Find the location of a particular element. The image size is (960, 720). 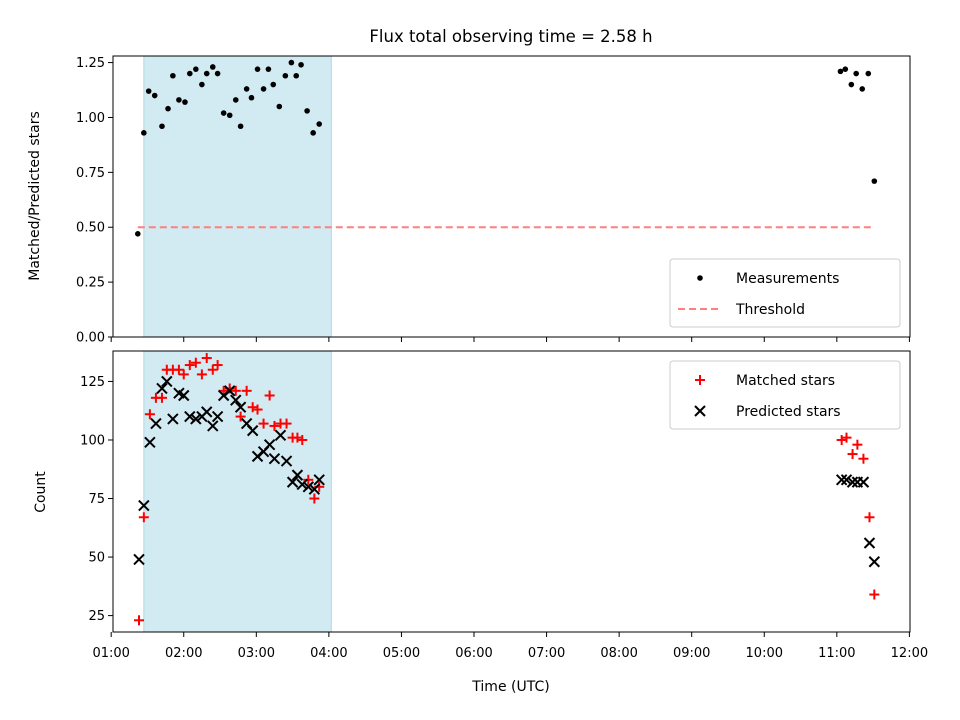

x-tick-label: 11:00 is located at coordinates (836, 653).